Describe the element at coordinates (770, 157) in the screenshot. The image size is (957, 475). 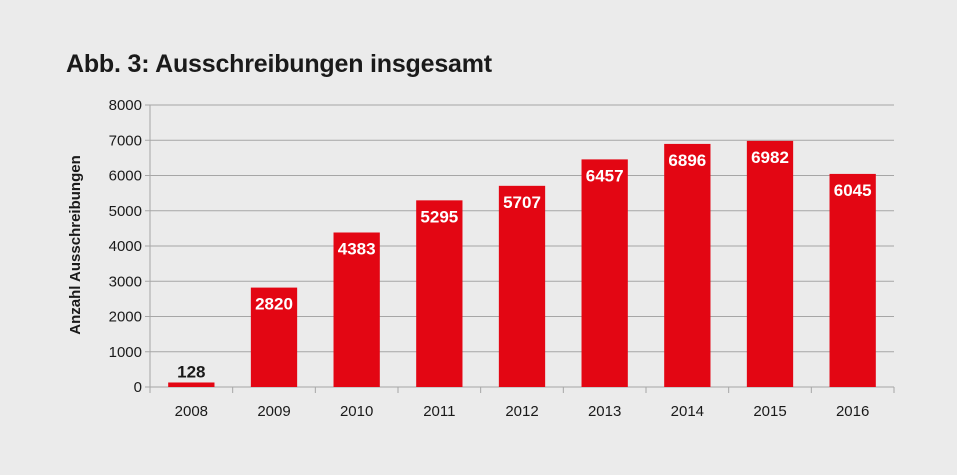
I see `data-label: 6982` at that location.